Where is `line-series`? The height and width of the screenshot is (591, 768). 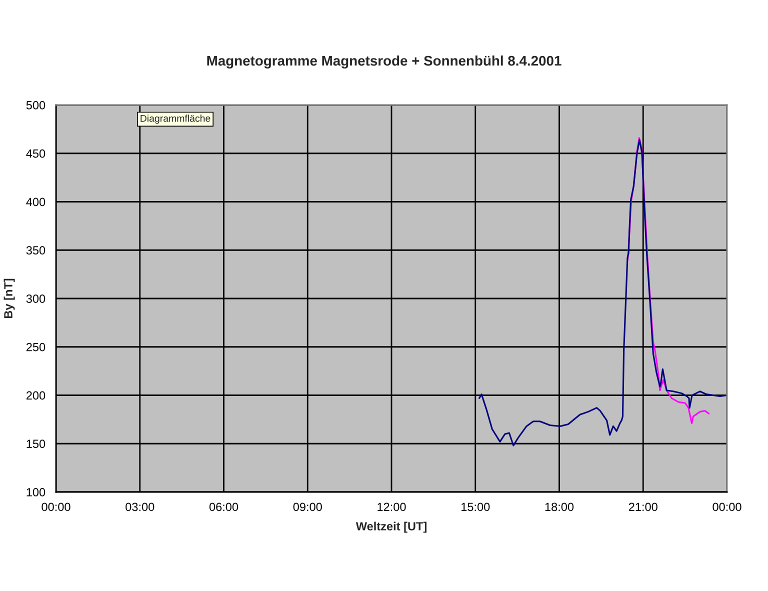
line-series is located at coordinates (668, 280).